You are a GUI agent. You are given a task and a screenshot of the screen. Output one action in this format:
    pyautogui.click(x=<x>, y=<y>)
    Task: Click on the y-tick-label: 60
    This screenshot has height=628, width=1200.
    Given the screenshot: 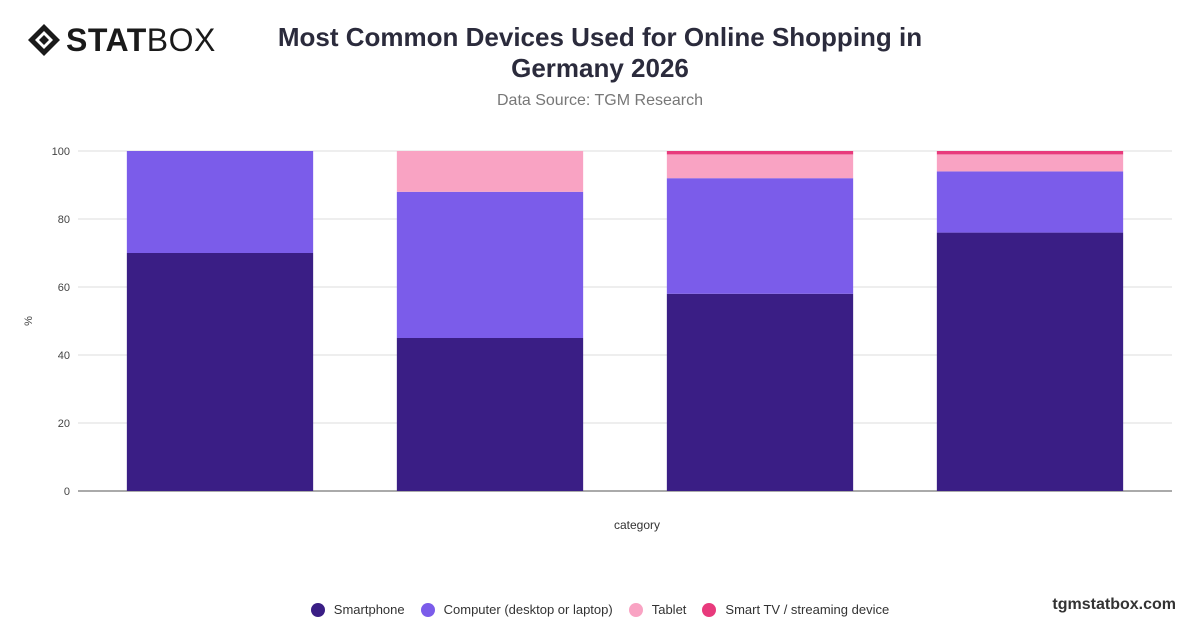 What is the action you would take?
    pyautogui.click(x=64, y=288)
    